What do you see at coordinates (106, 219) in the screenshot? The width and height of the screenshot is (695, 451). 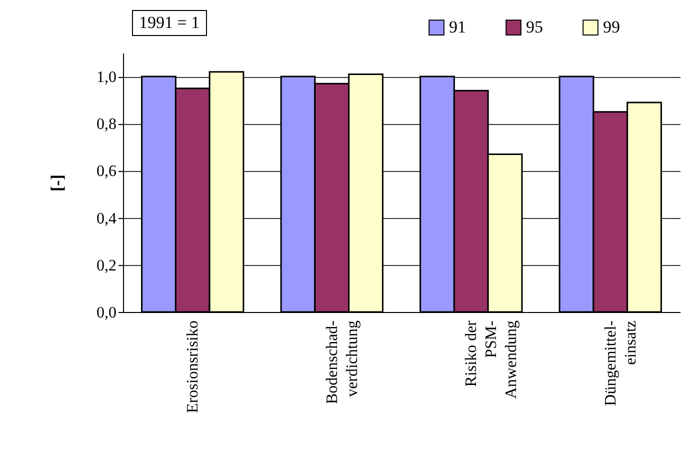 I see `y-tick-label: 0,4` at bounding box center [106, 219].